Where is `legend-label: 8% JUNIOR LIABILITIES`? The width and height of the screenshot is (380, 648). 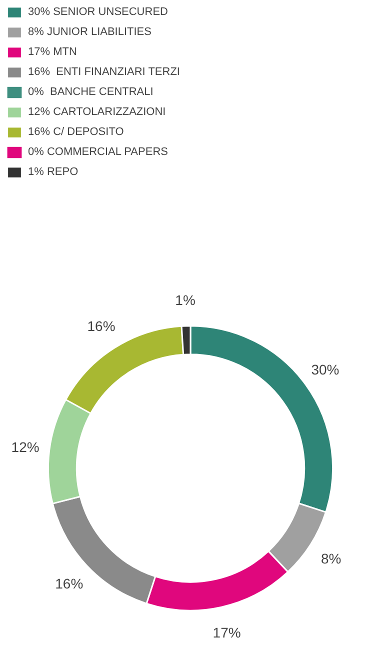 legend-label: 8% JUNIOR LIABILITIES is located at coordinates (90, 32).